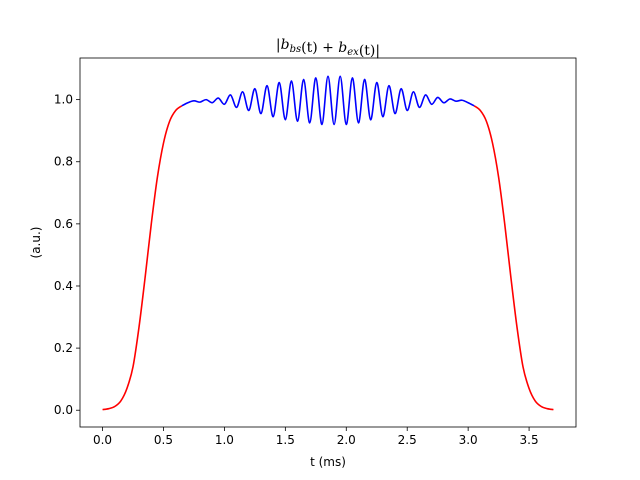 This screenshot has height=480, width=640. Describe the element at coordinates (102, 440) in the screenshot. I see `x-tick-label: 0.0` at that location.